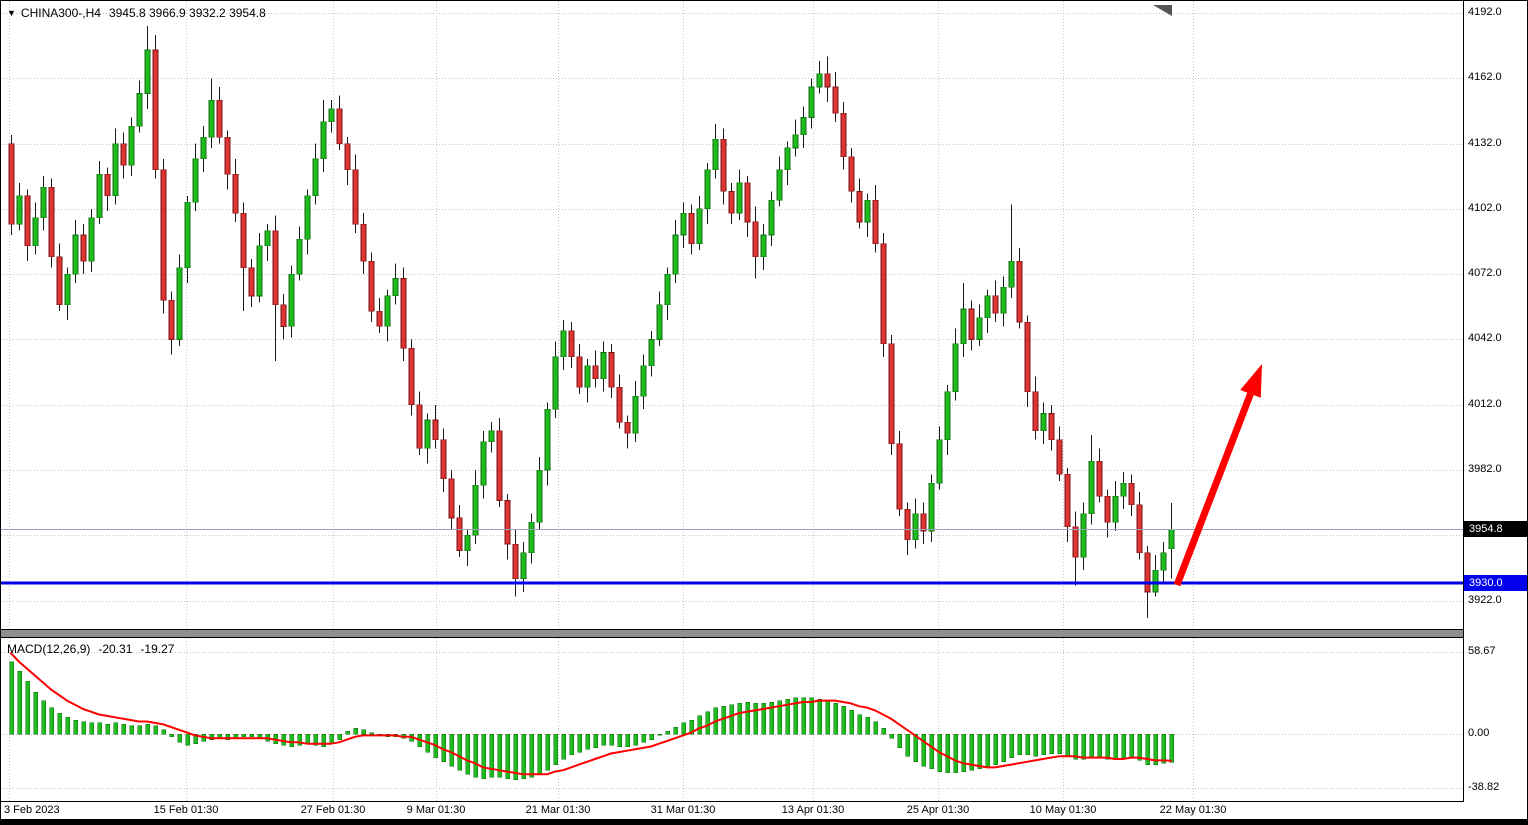  Describe the element at coordinates (186, 810) in the screenshot. I see `time-axis-label: 15 Feb 01:30` at that location.